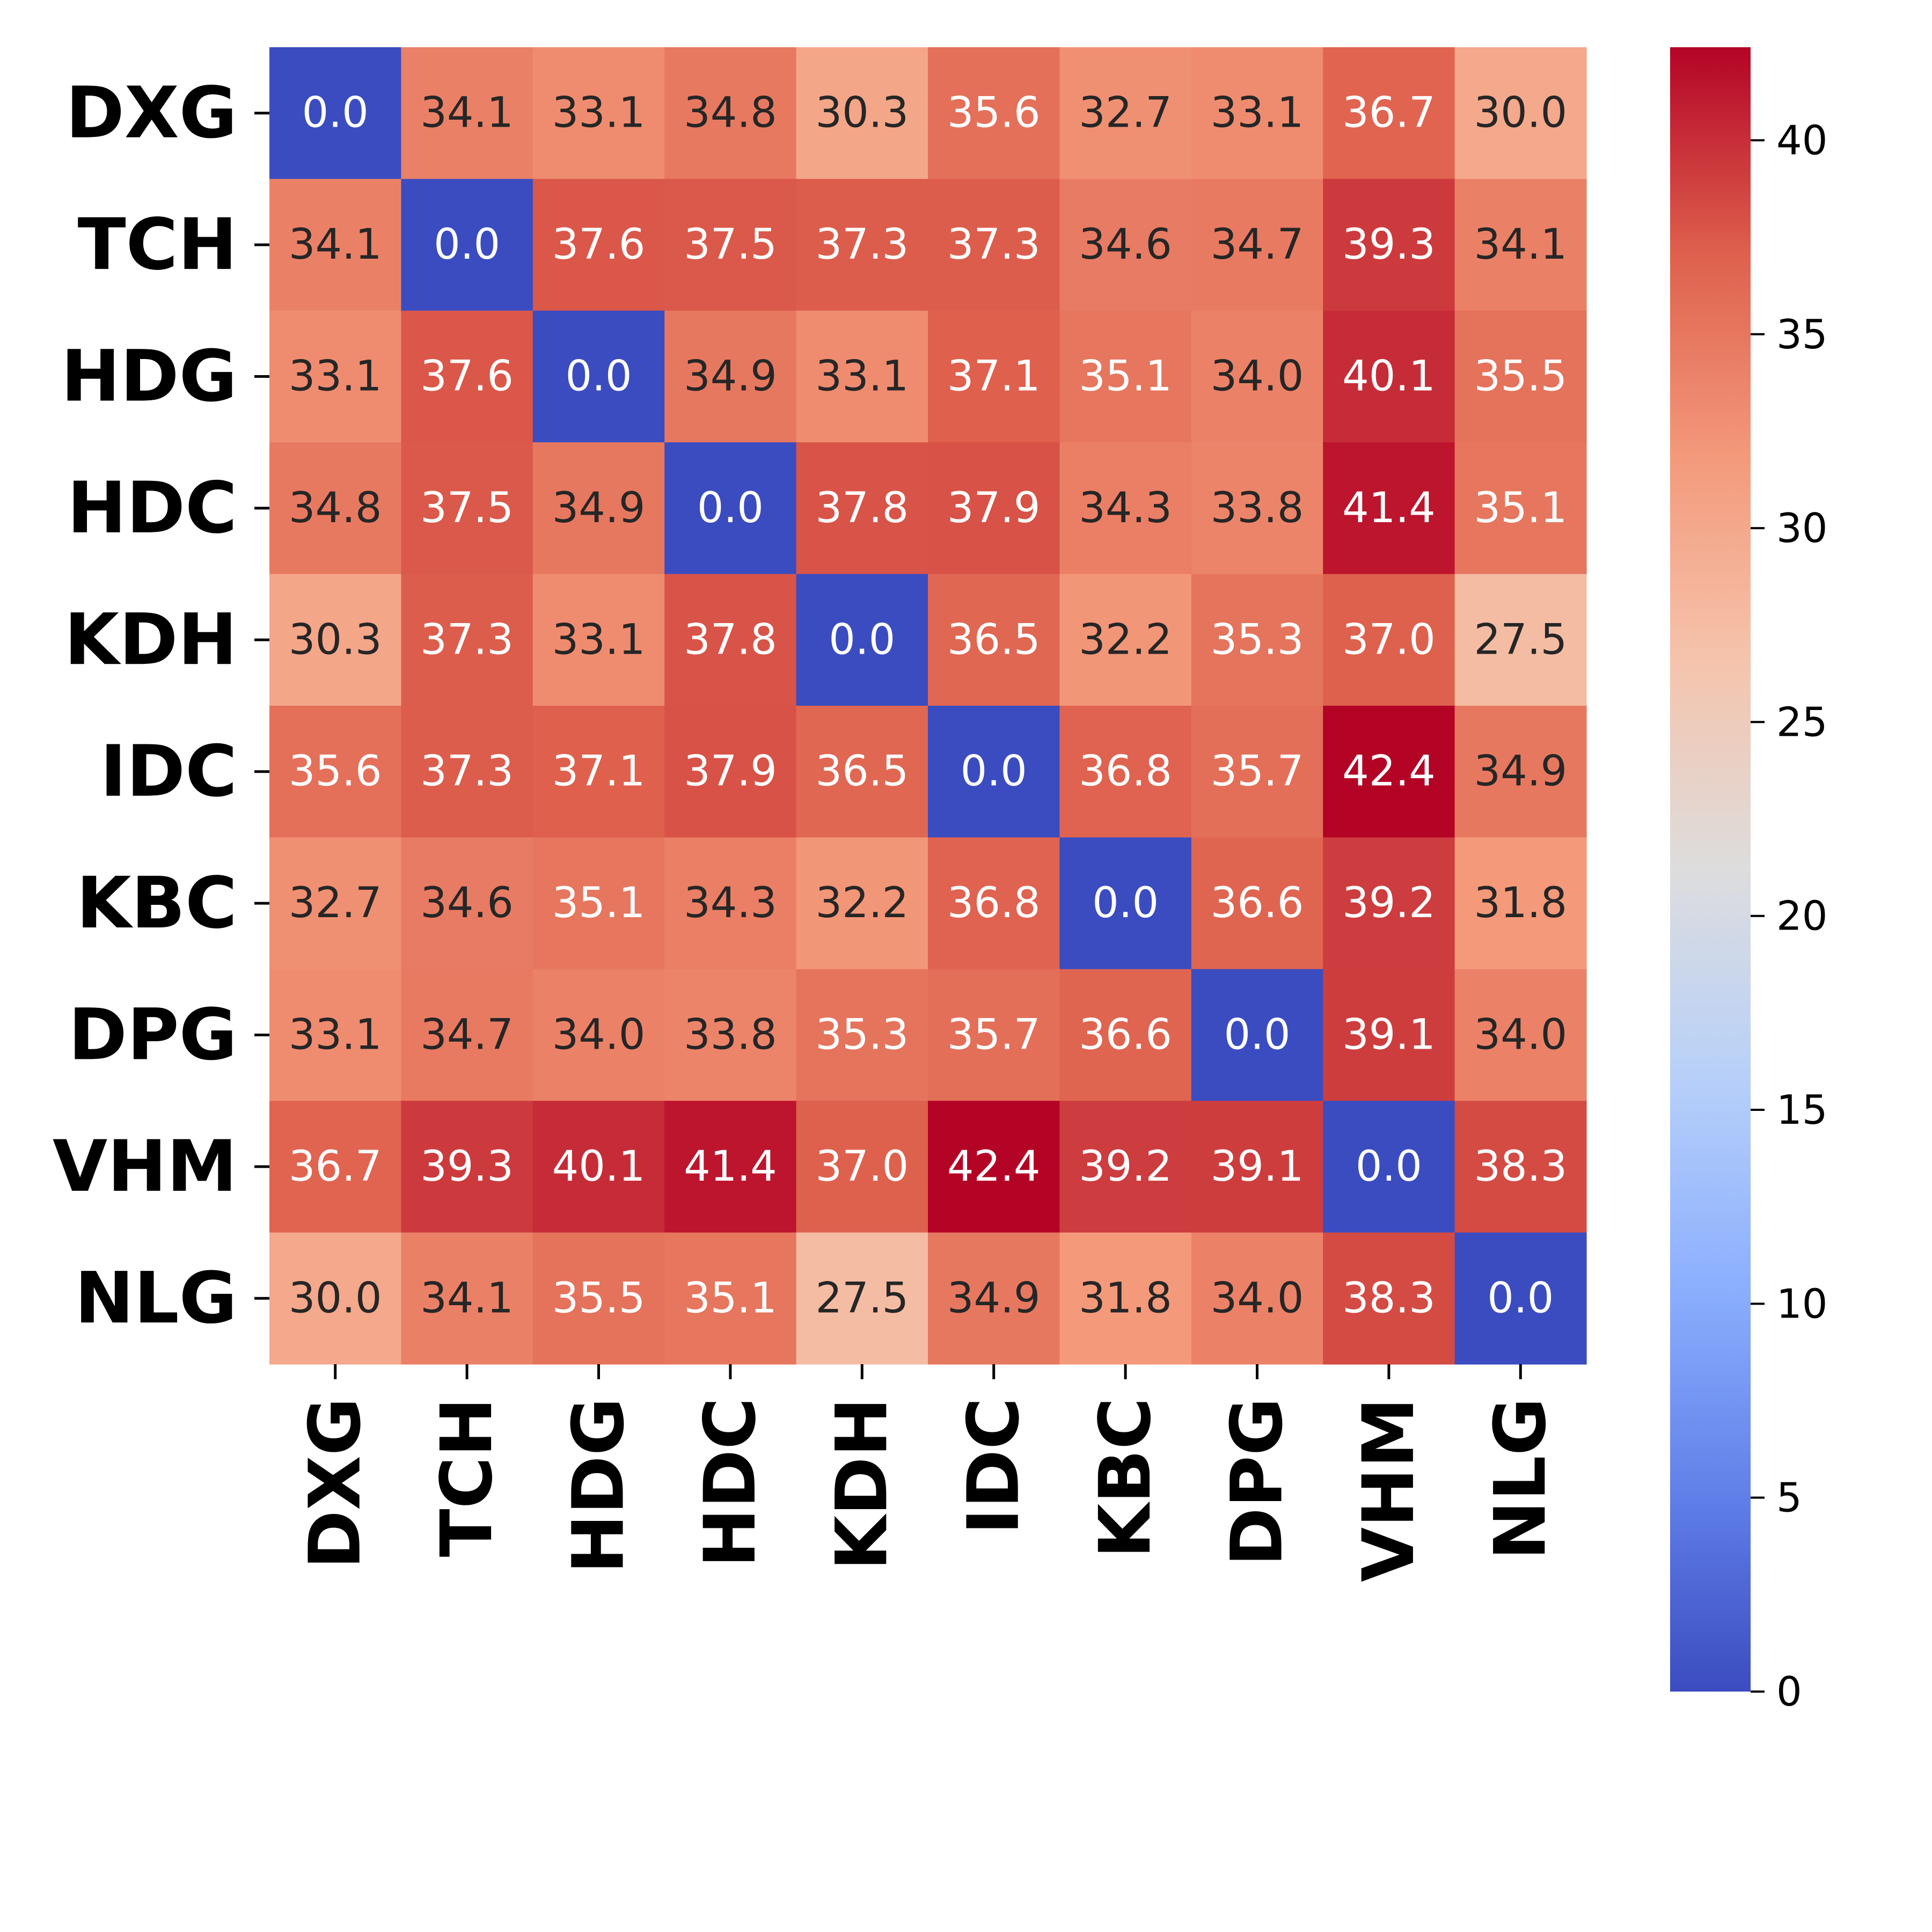 This screenshot has height=1932, width=1932. I want to click on heatmap-cell-hdc-nlg, so click(1520, 508).